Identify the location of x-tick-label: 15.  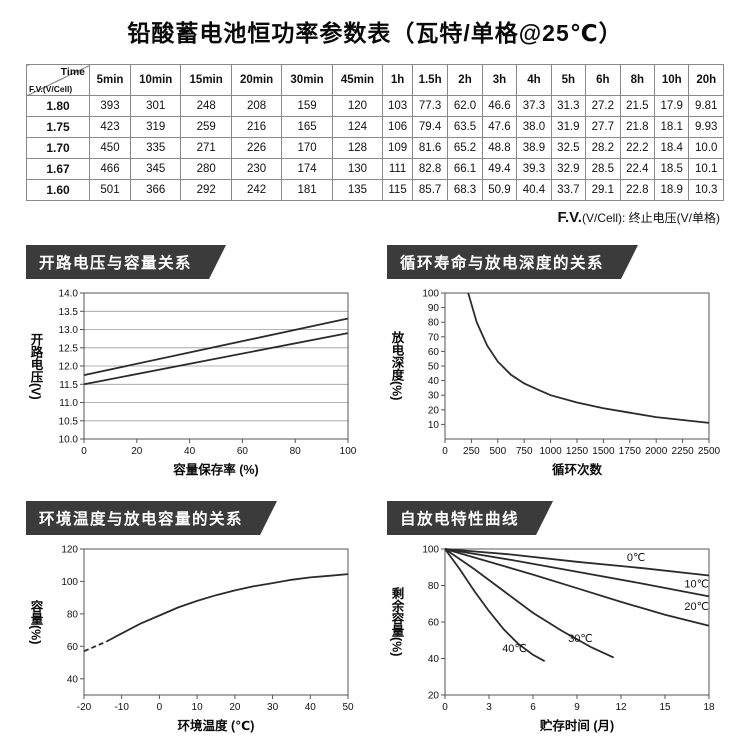
(665, 707).